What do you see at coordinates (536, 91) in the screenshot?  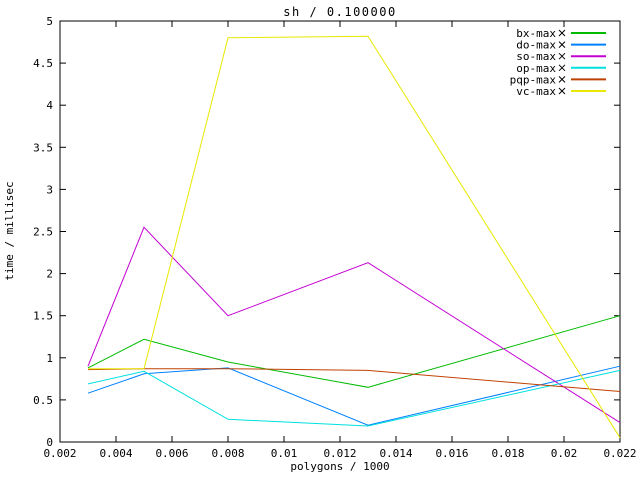 I see `legend-label-vc-max: vc-max` at bounding box center [536, 91].